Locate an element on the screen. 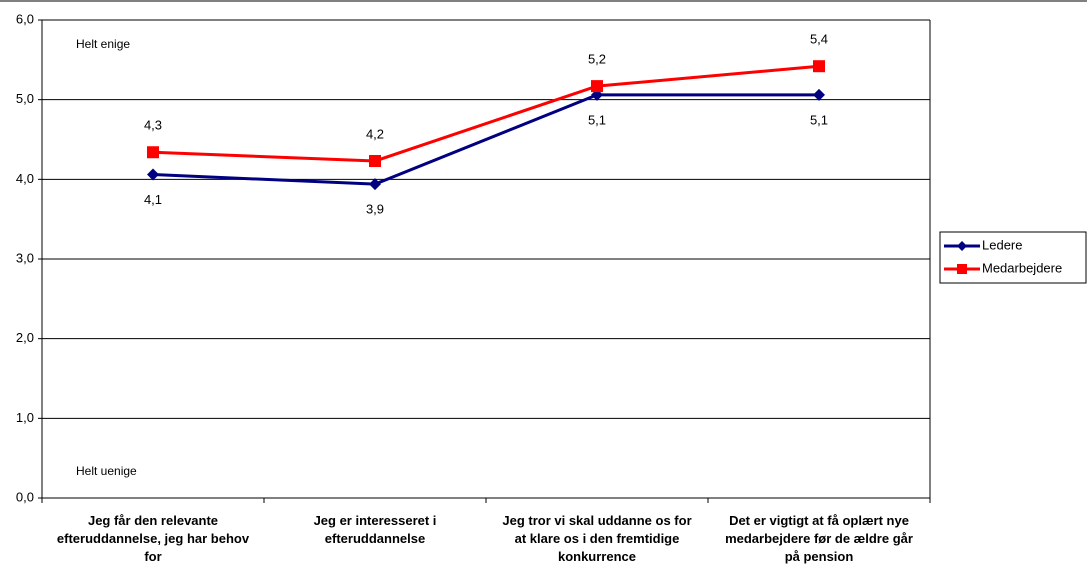  annotation: Helt uenige is located at coordinates (106, 471).